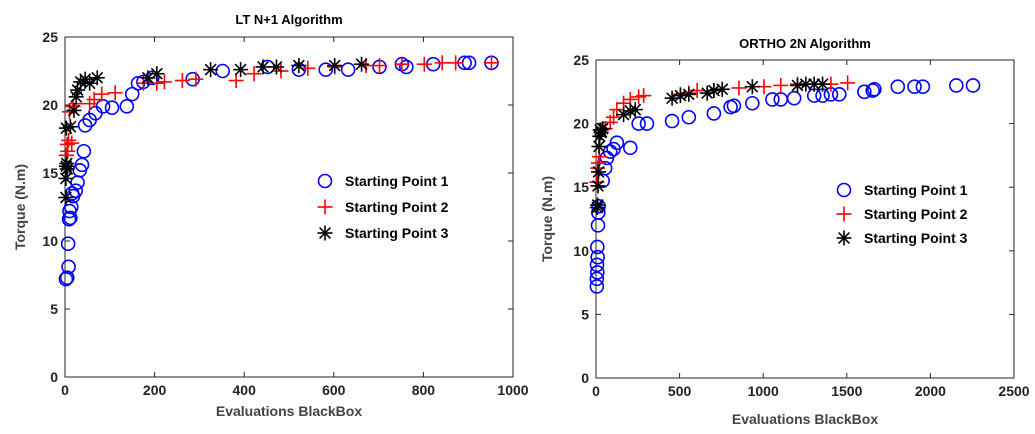  What do you see at coordinates (916, 214) in the screenshot?
I see `legend-label-series-2: Starting Point 2` at bounding box center [916, 214].